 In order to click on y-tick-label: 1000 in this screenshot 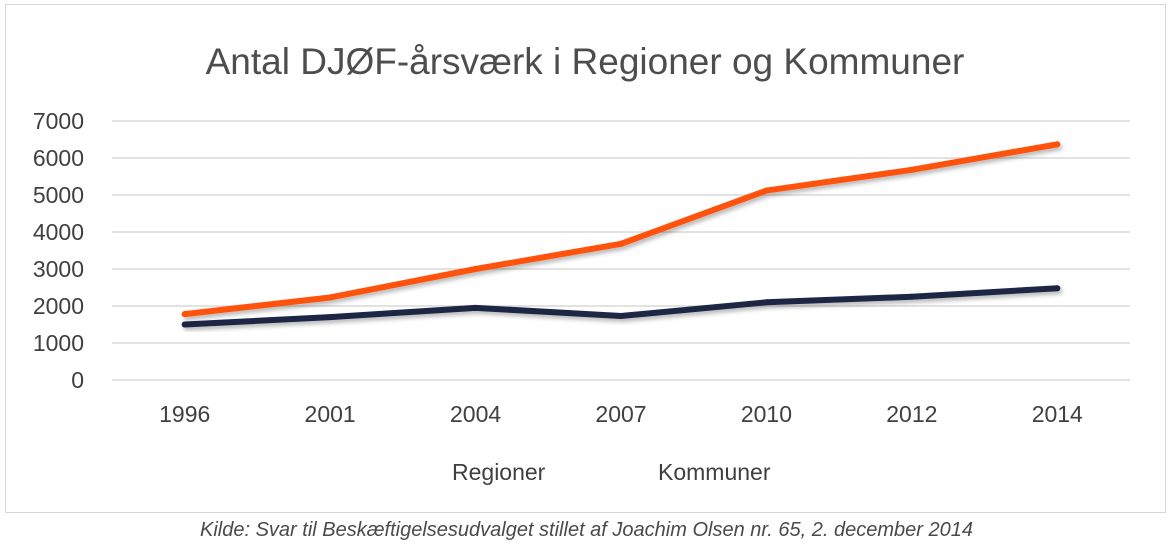, I will do `click(58, 343)`.